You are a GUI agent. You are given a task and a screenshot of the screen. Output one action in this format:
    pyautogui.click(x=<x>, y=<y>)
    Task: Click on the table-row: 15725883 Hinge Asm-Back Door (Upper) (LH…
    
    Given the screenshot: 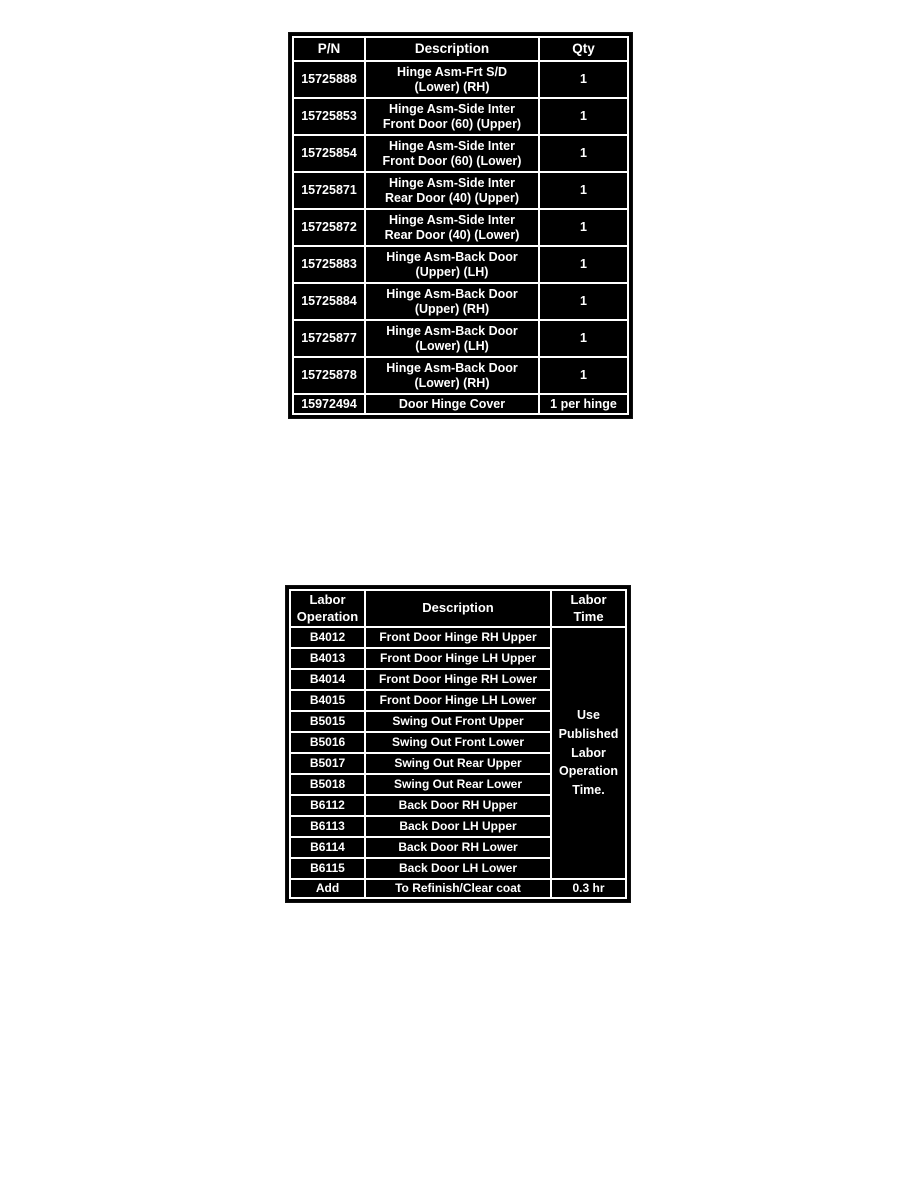 What is the action you would take?
    pyautogui.click(x=460, y=264)
    